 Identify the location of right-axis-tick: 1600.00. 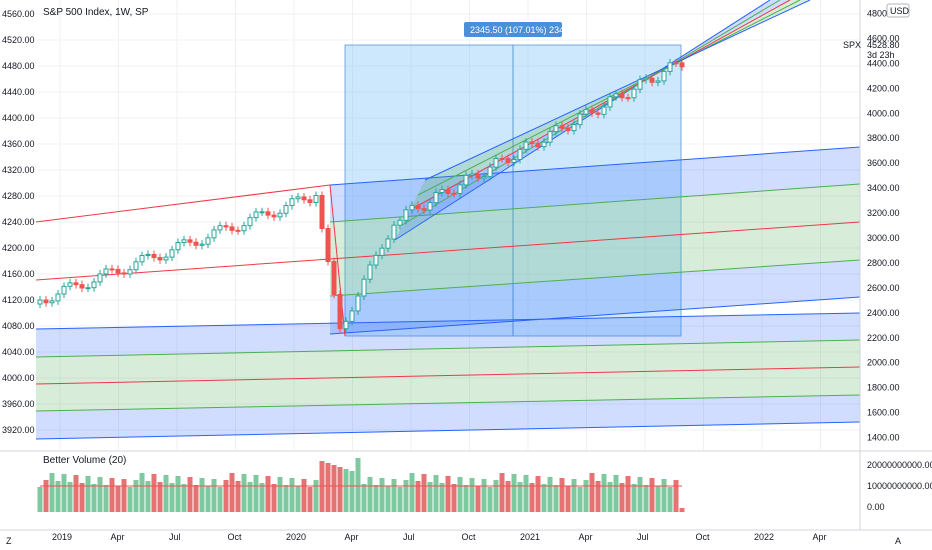
(883, 413).